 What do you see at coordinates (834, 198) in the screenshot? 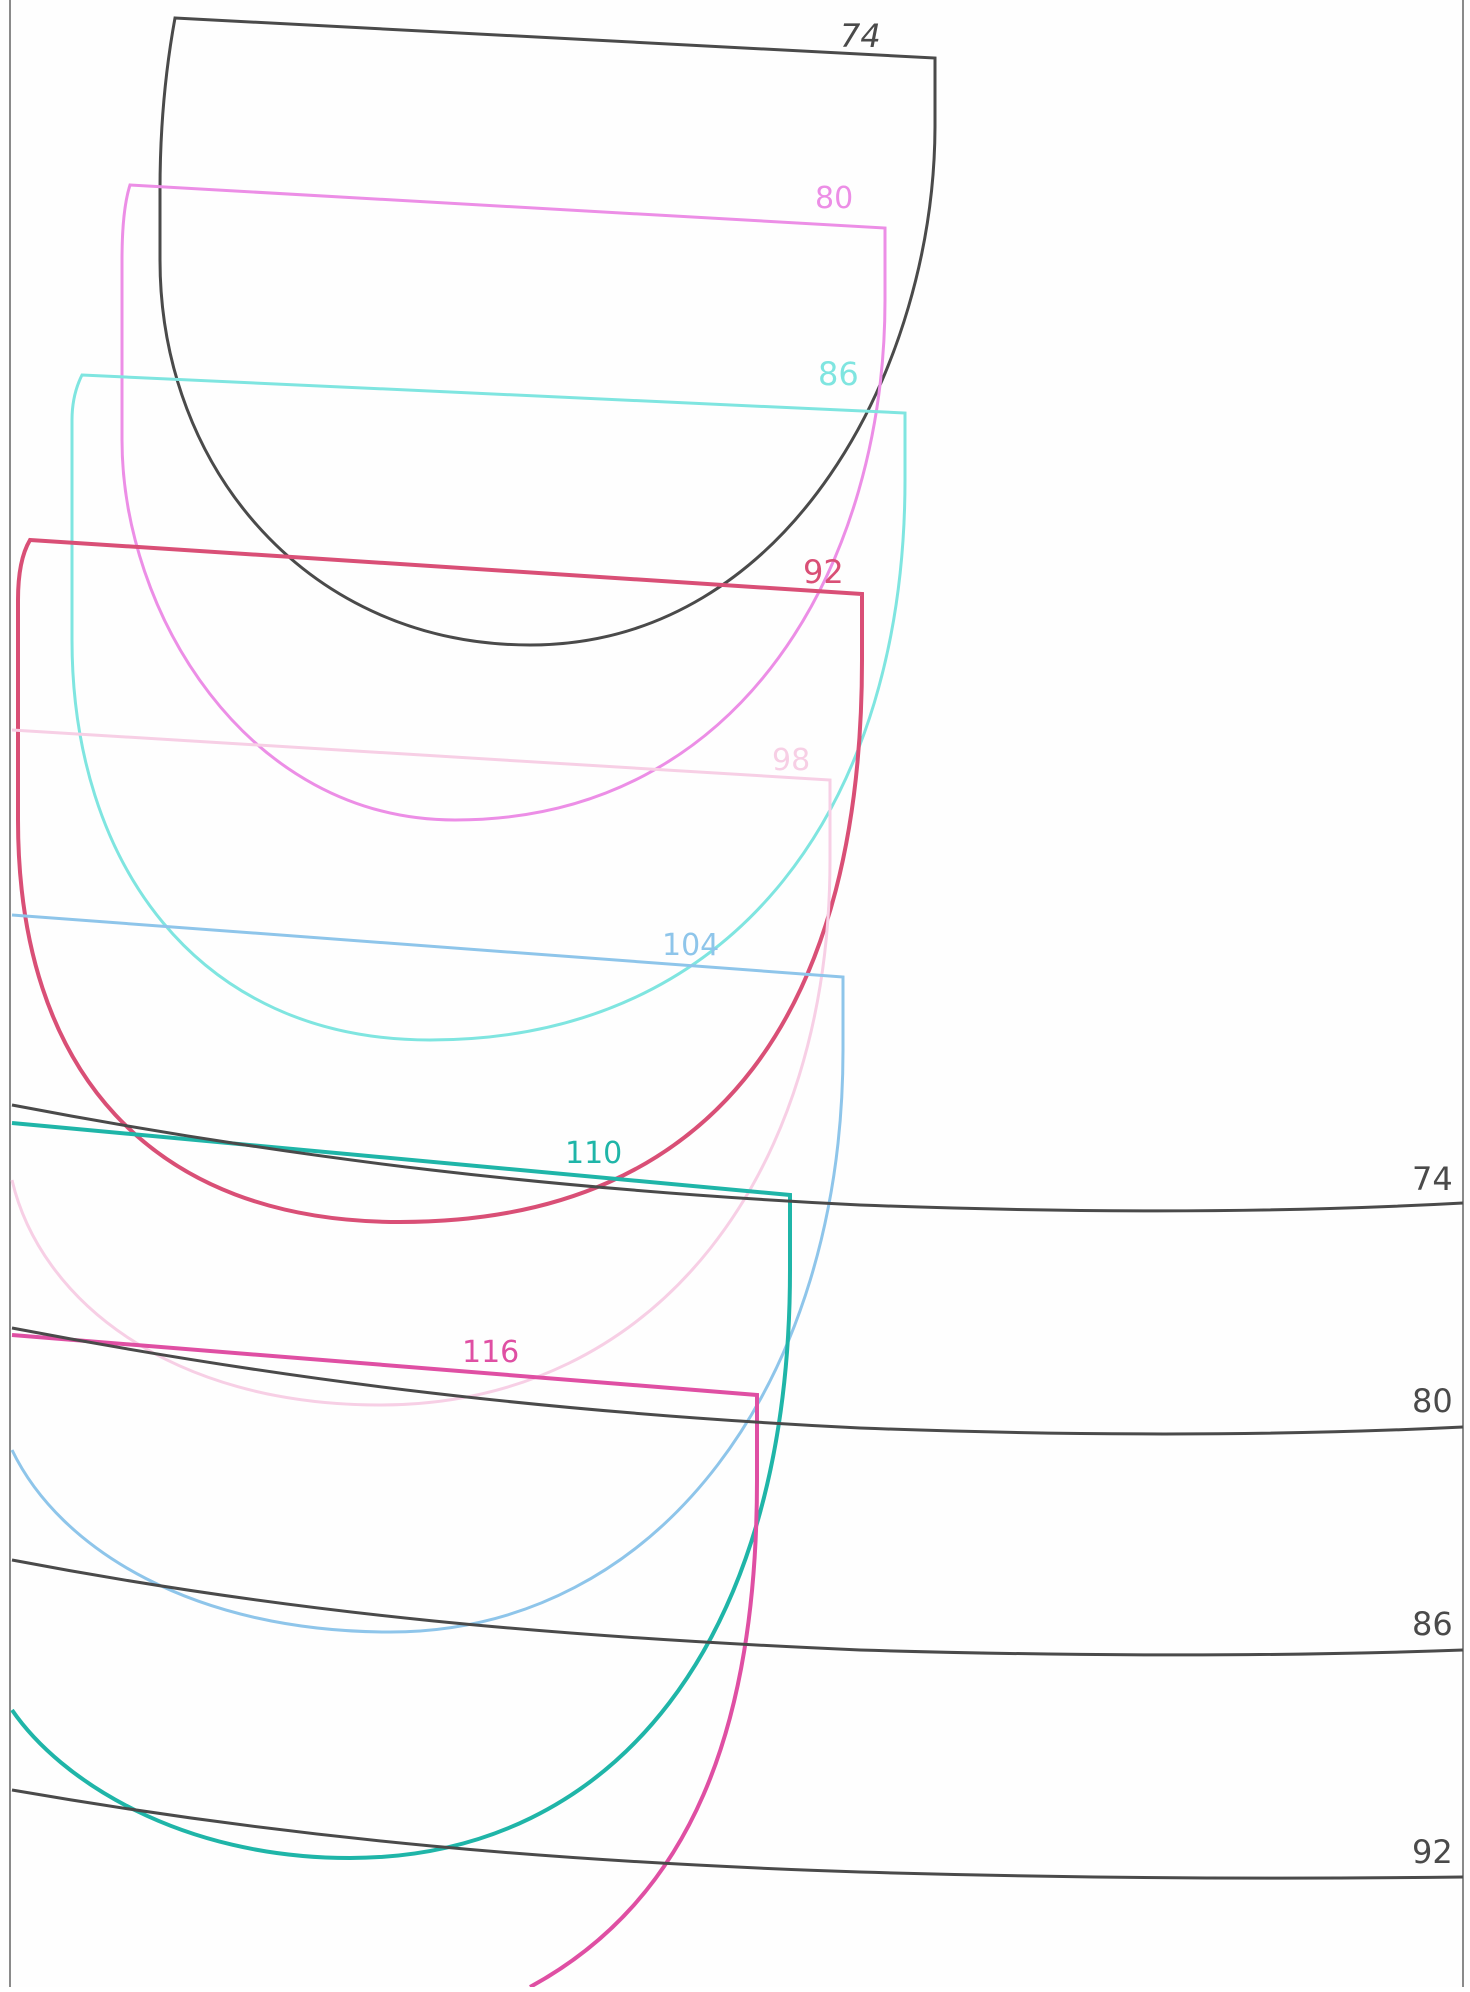
I see `piece-label-80: 80` at bounding box center [834, 198].